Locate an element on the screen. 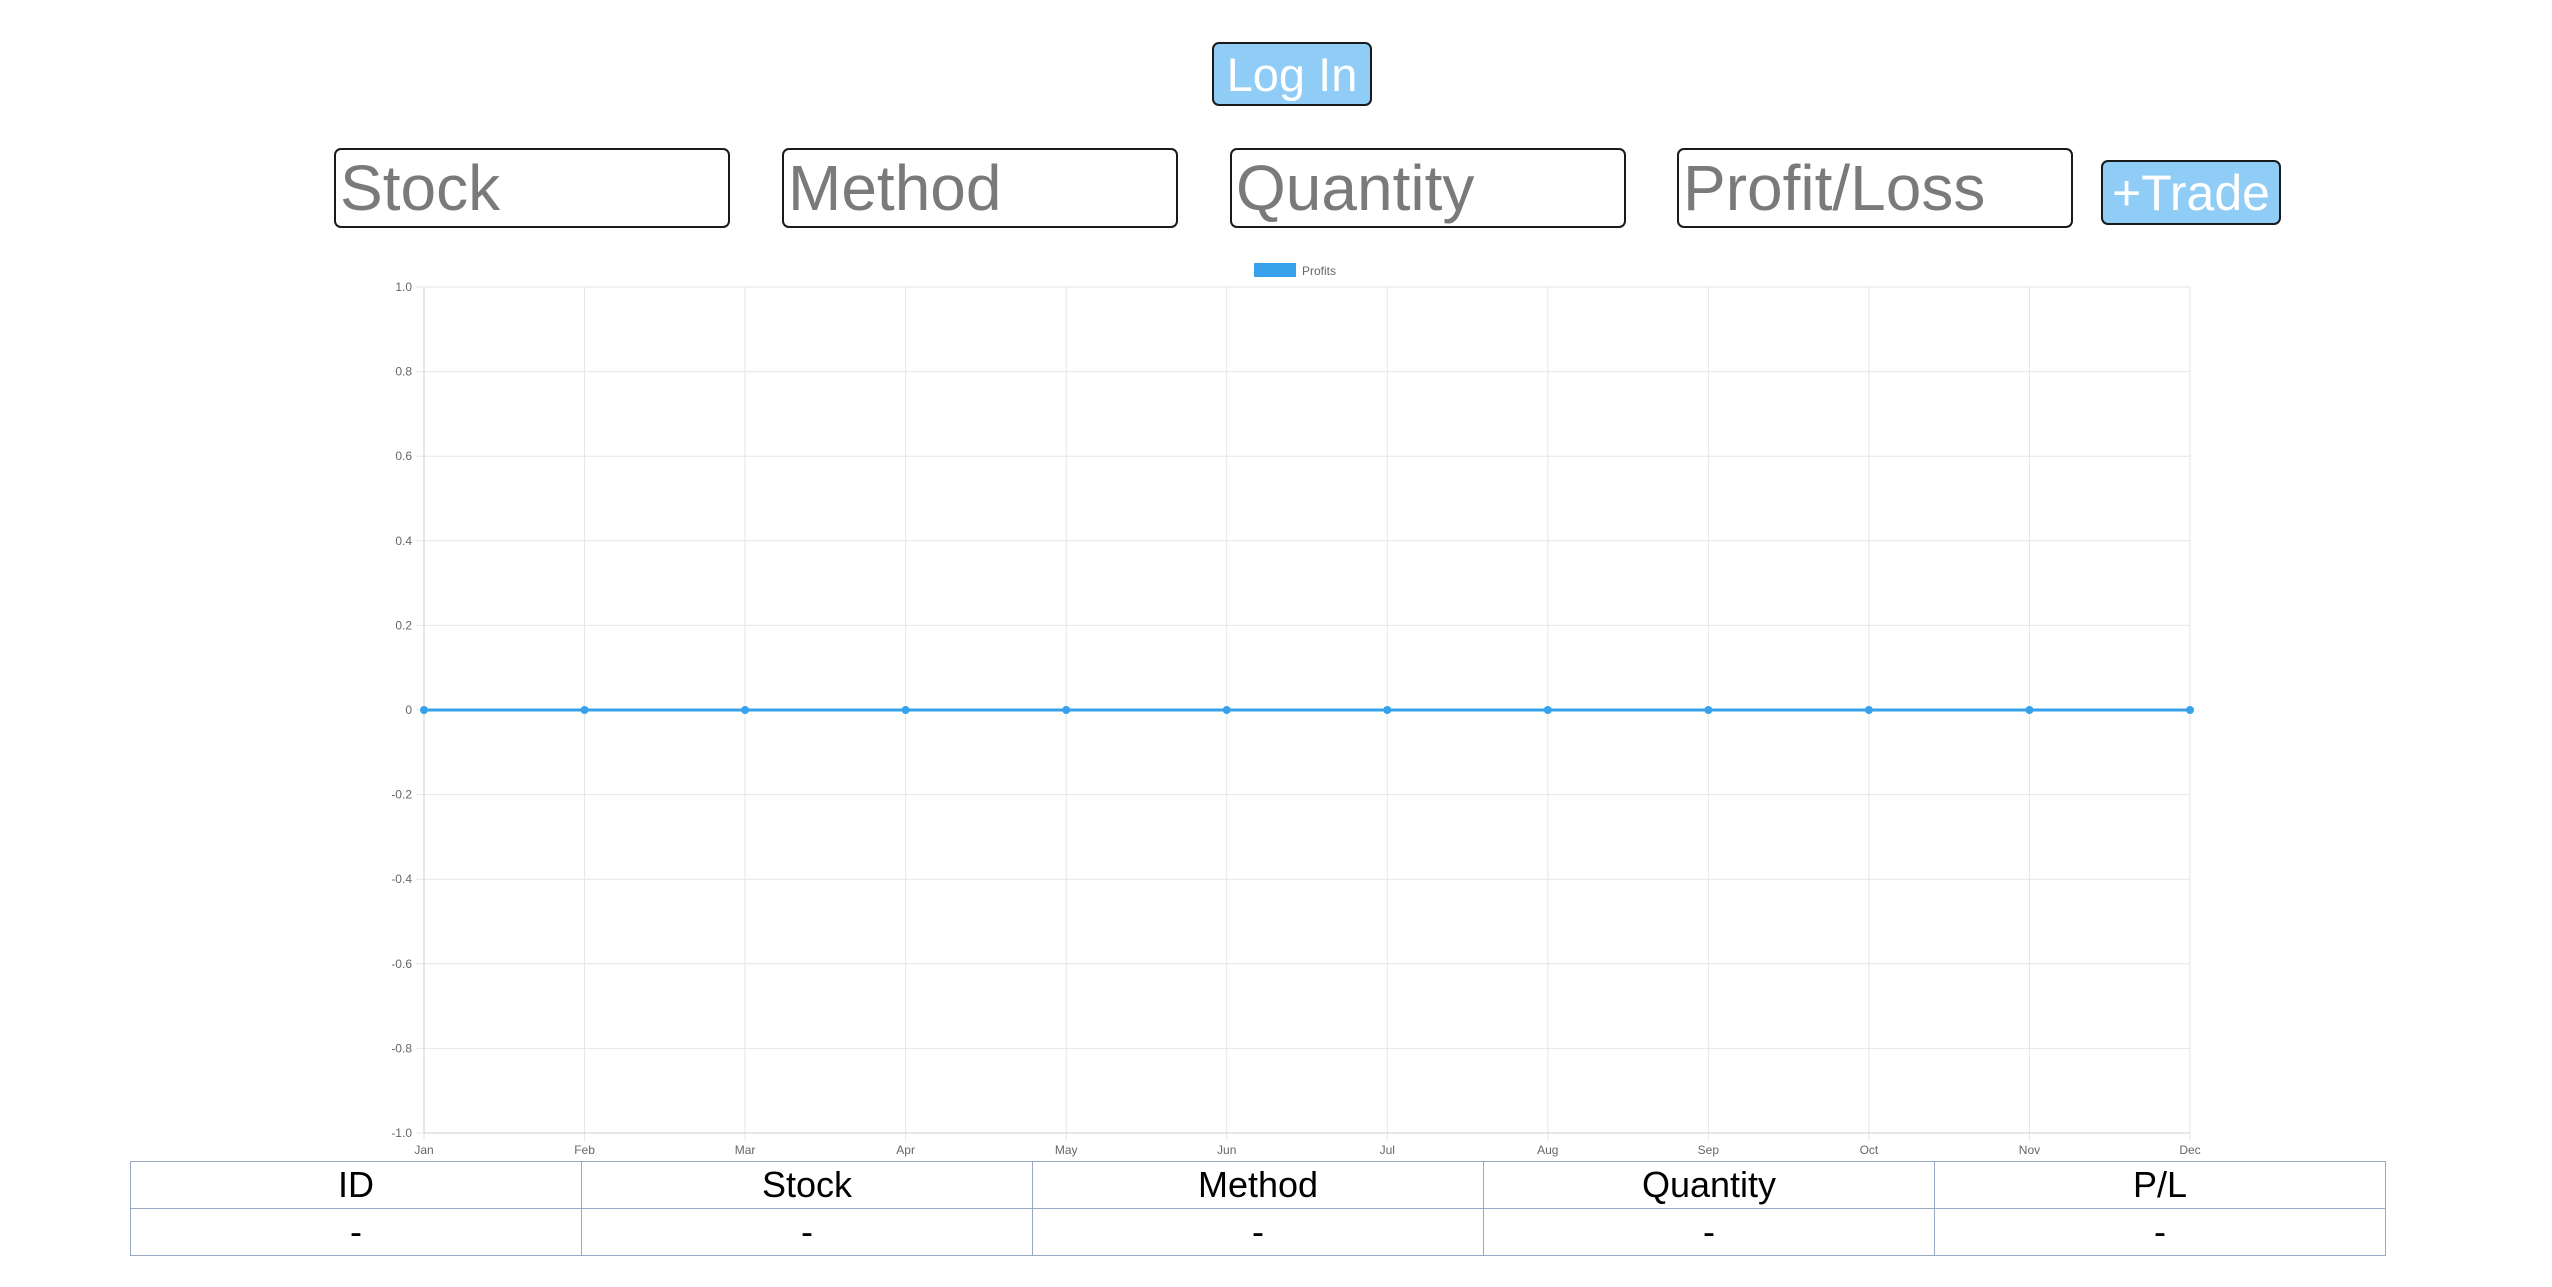 Image resolution: width=2552 pixels, height=1287 pixels. x-tick-label: Dec is located at coordinates (2189, 1150).